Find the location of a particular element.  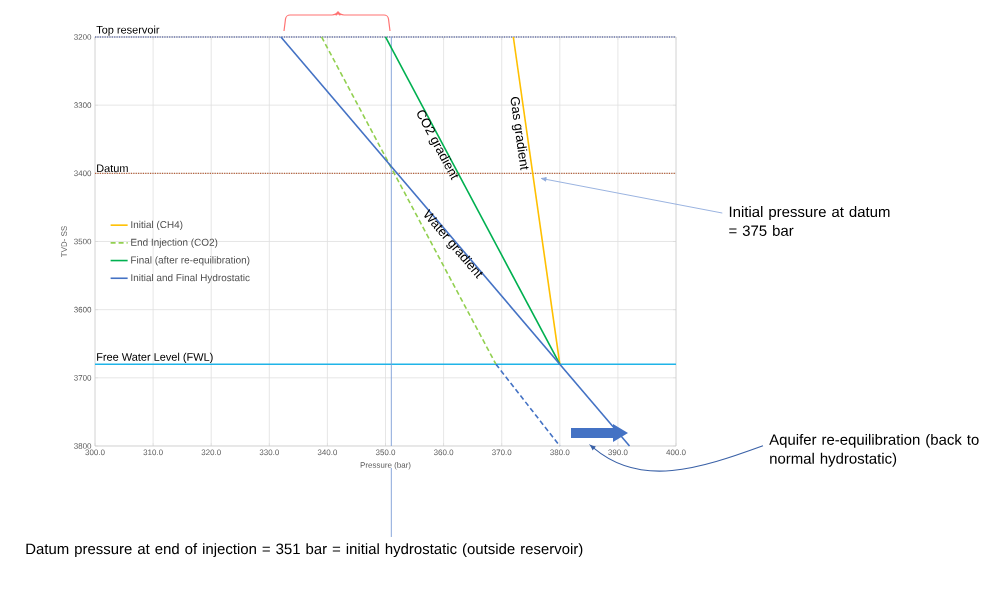

legend-label: Final (after re-equilibration) is located at coordinates (190, 261).